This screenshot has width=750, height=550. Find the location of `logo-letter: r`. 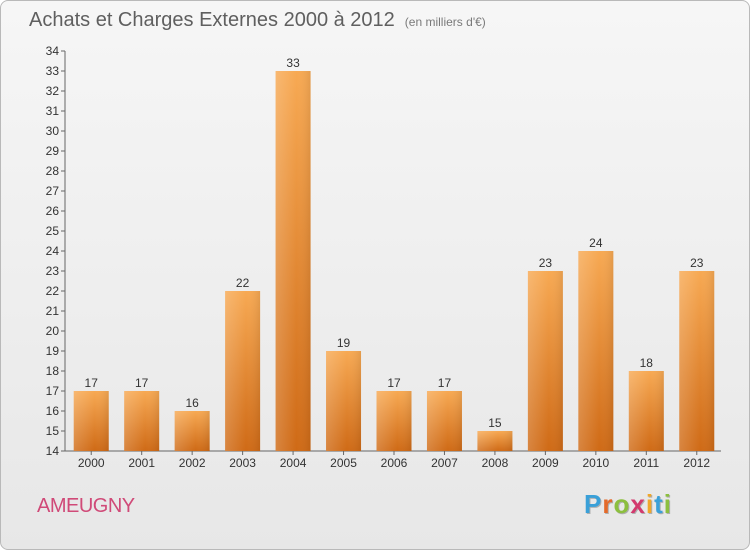

logo-letter: r is located at coordinates (608, 504).